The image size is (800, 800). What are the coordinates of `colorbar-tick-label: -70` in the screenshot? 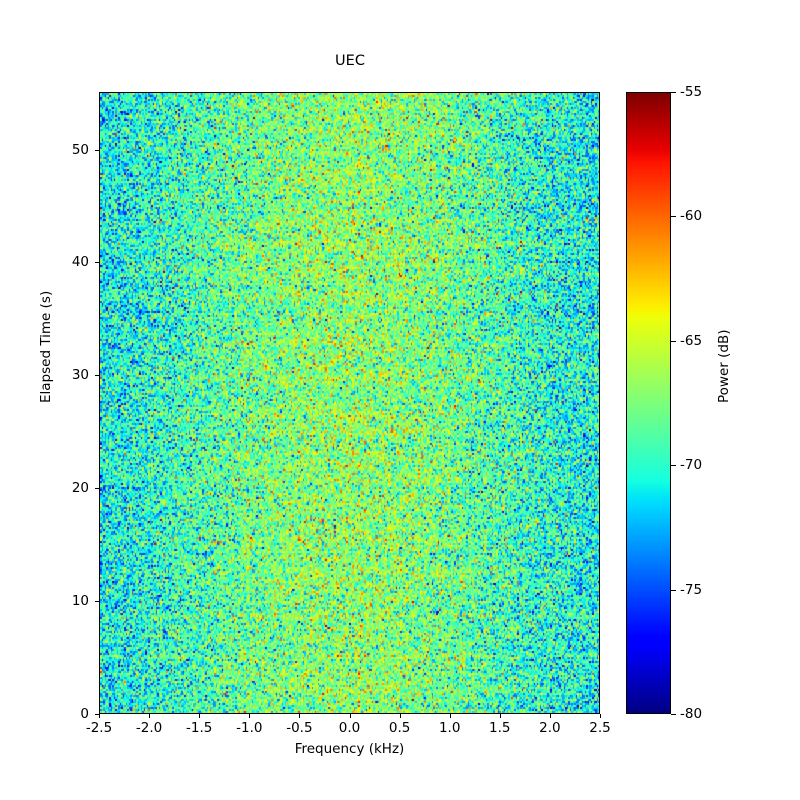 It's located at (691, 465).